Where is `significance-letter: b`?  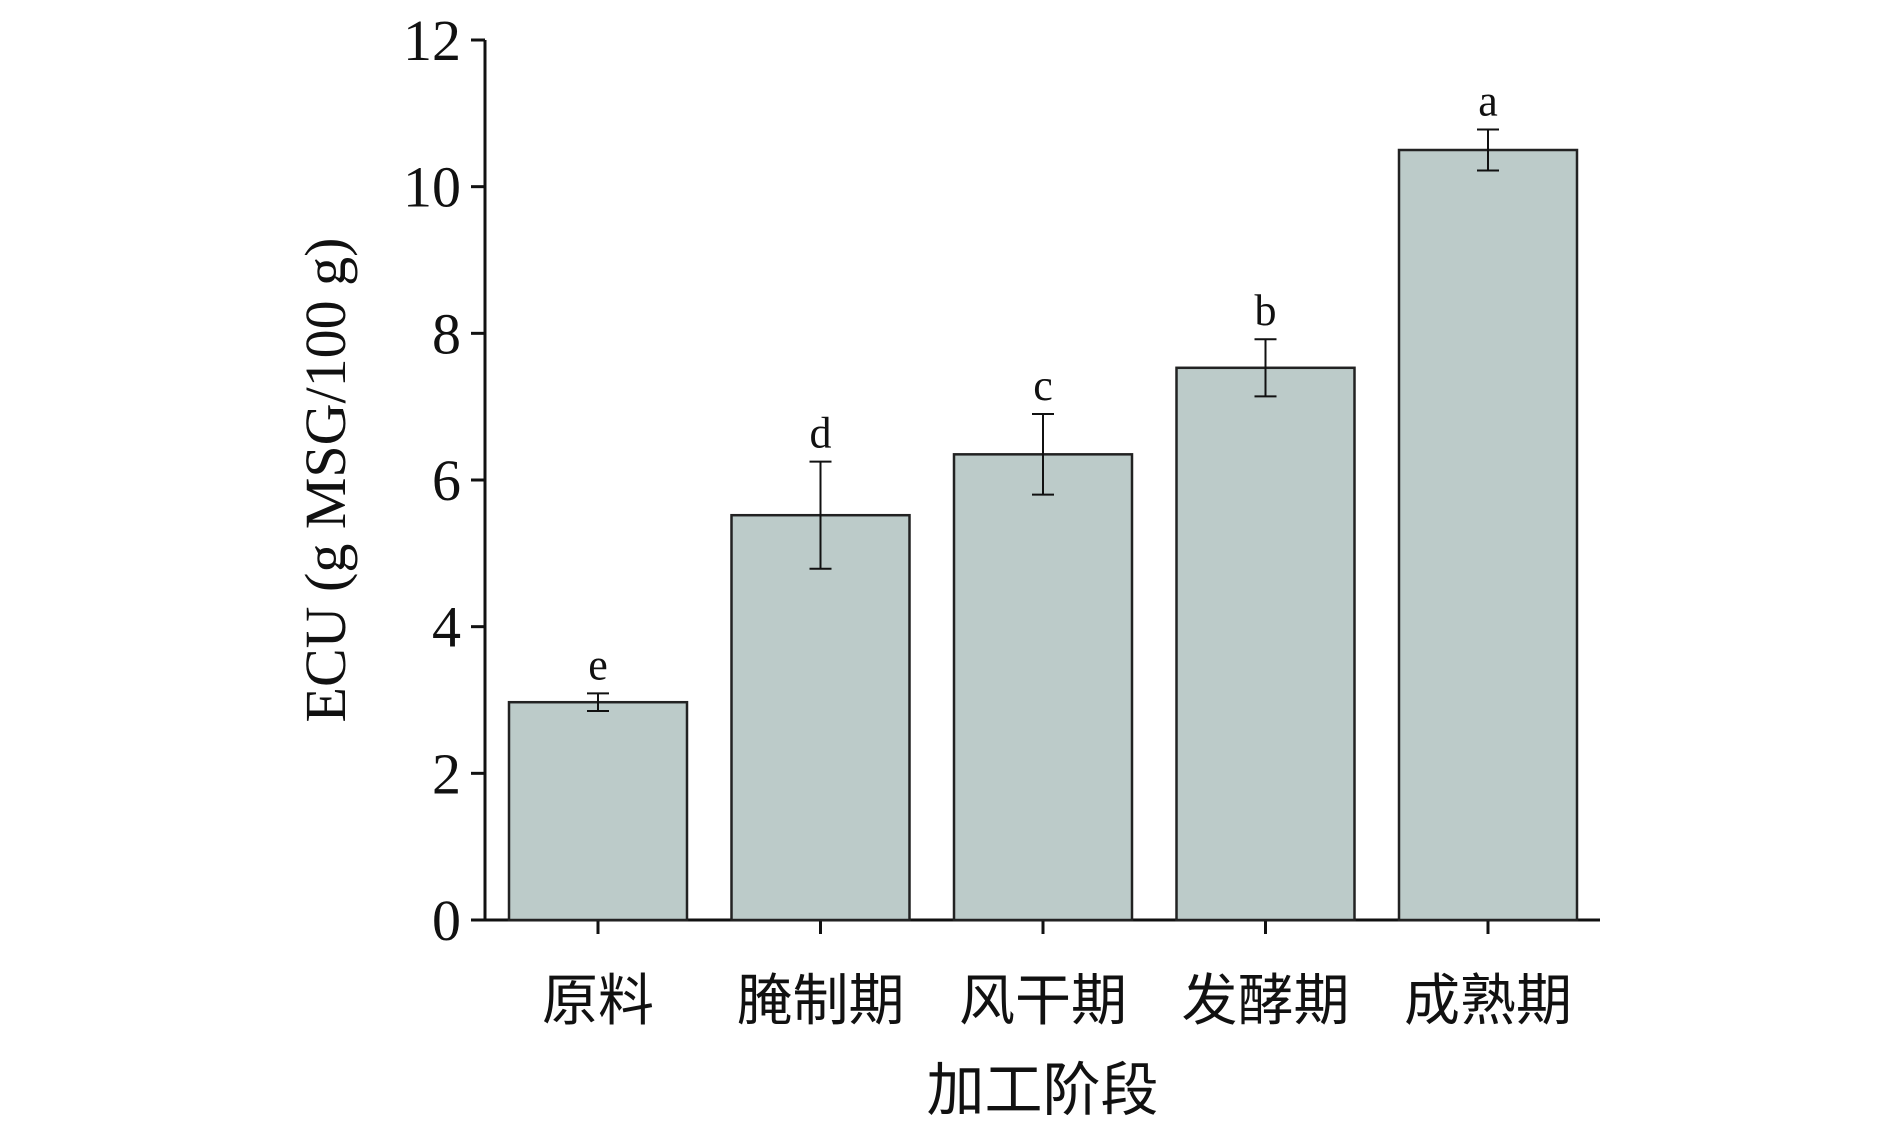 significance-letter: b is located at coordinates (1266, 310).